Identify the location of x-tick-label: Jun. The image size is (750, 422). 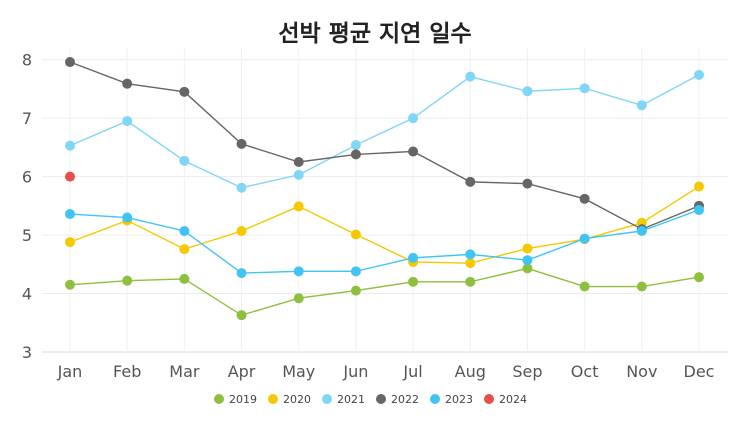
(355, 371).